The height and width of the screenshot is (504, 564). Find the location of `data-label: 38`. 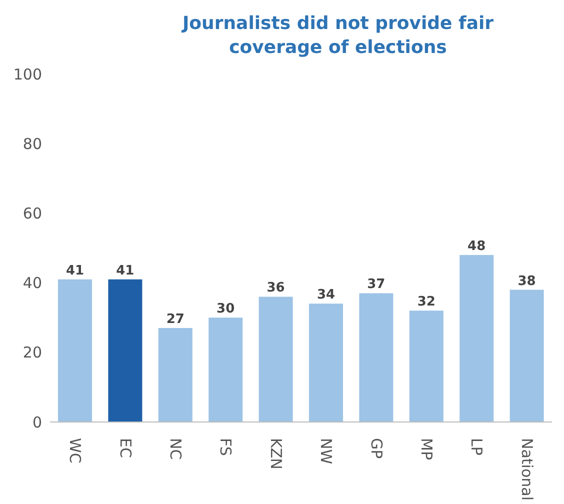

data-label: 38 is located at coordinates (527, 281).